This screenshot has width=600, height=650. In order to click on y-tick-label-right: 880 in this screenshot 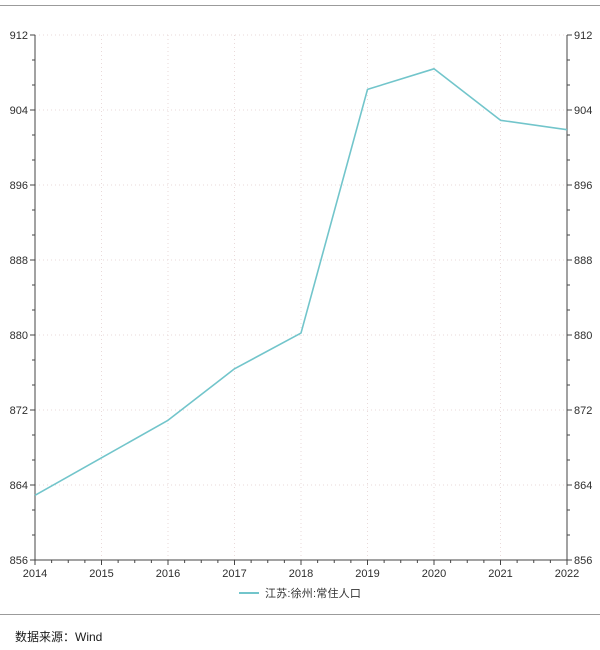, I will do `click(583, 336)`.